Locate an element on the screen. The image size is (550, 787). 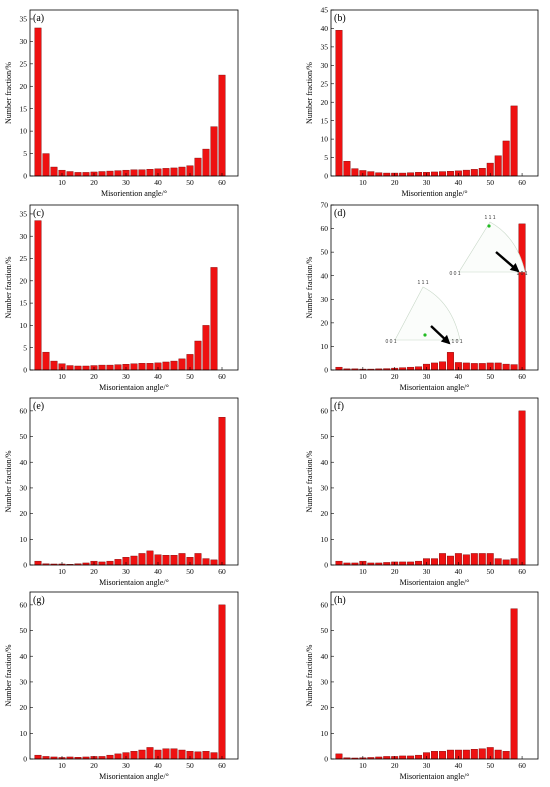
panel-label: (g) is located at coordinates (39, 600).